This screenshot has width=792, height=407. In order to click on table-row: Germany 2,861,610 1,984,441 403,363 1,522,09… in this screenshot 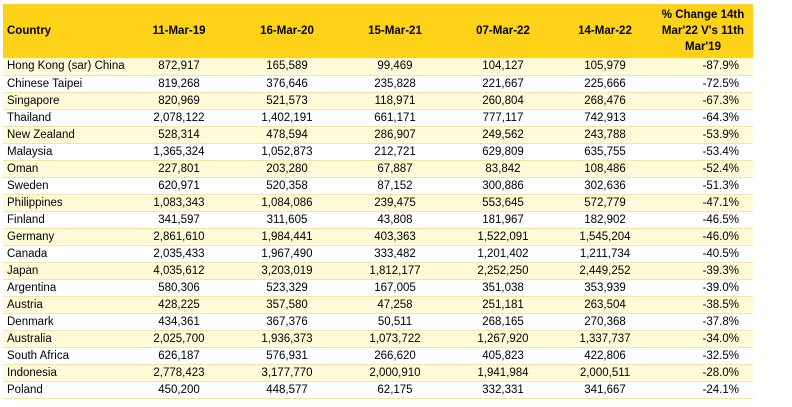, I will do `click(378, 237)`.